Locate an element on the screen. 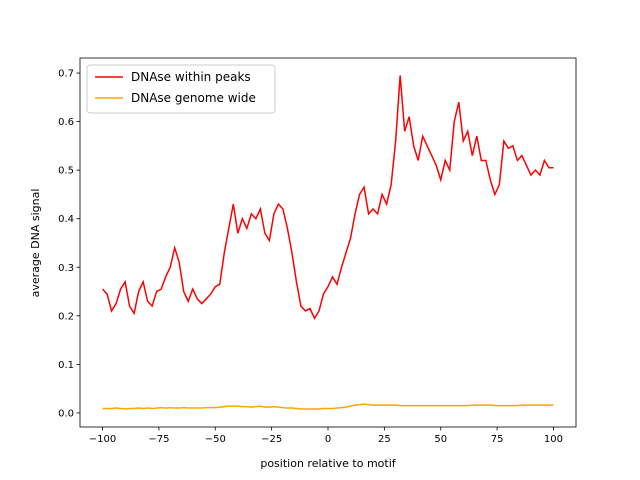 The width and height of the screenshot is (640, 480). y-tick-label: 0.7 is located at coordinates (66, 74).